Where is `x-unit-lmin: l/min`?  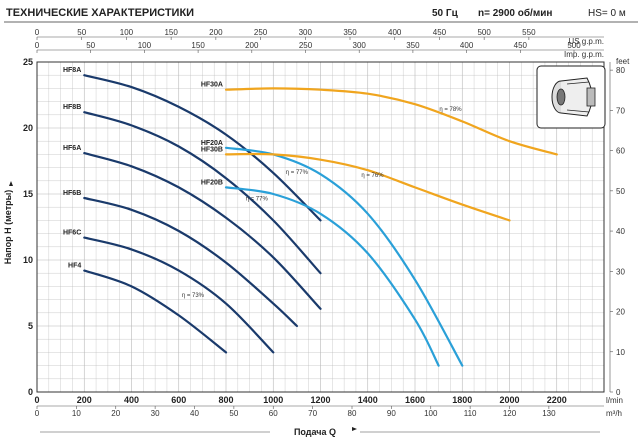
x-unit-lmin: l/min is located at coordinates (614, 400).